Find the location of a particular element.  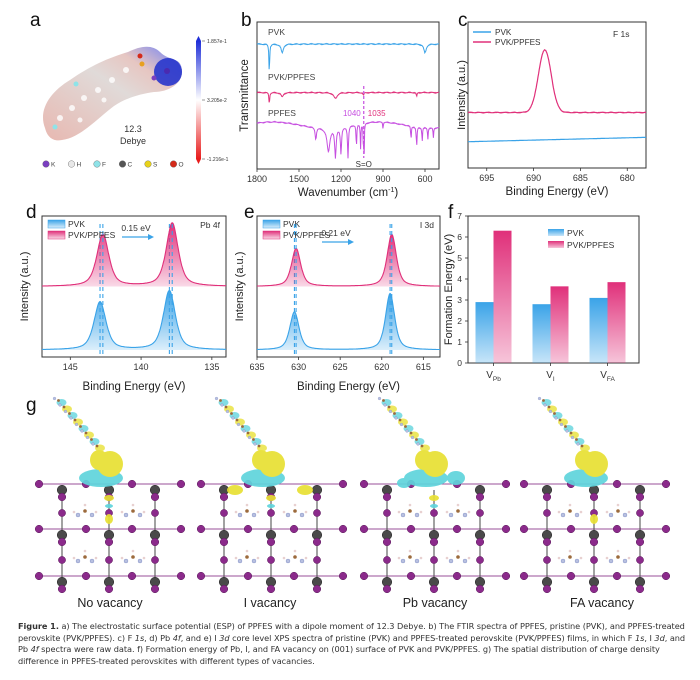

x-tick-label: 1200 is located at coordinates (341, 179).